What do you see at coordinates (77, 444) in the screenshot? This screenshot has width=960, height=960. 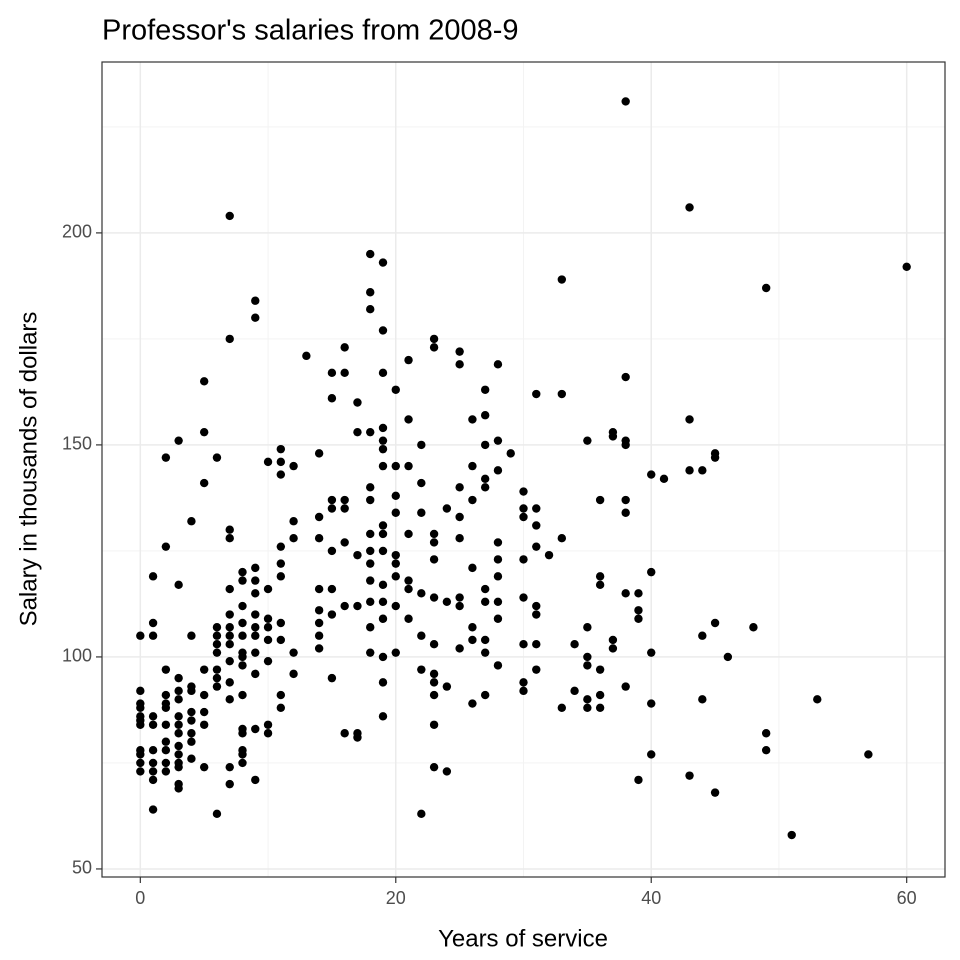 I see `y-tick-label: 150` at bounding box center [77, 444].